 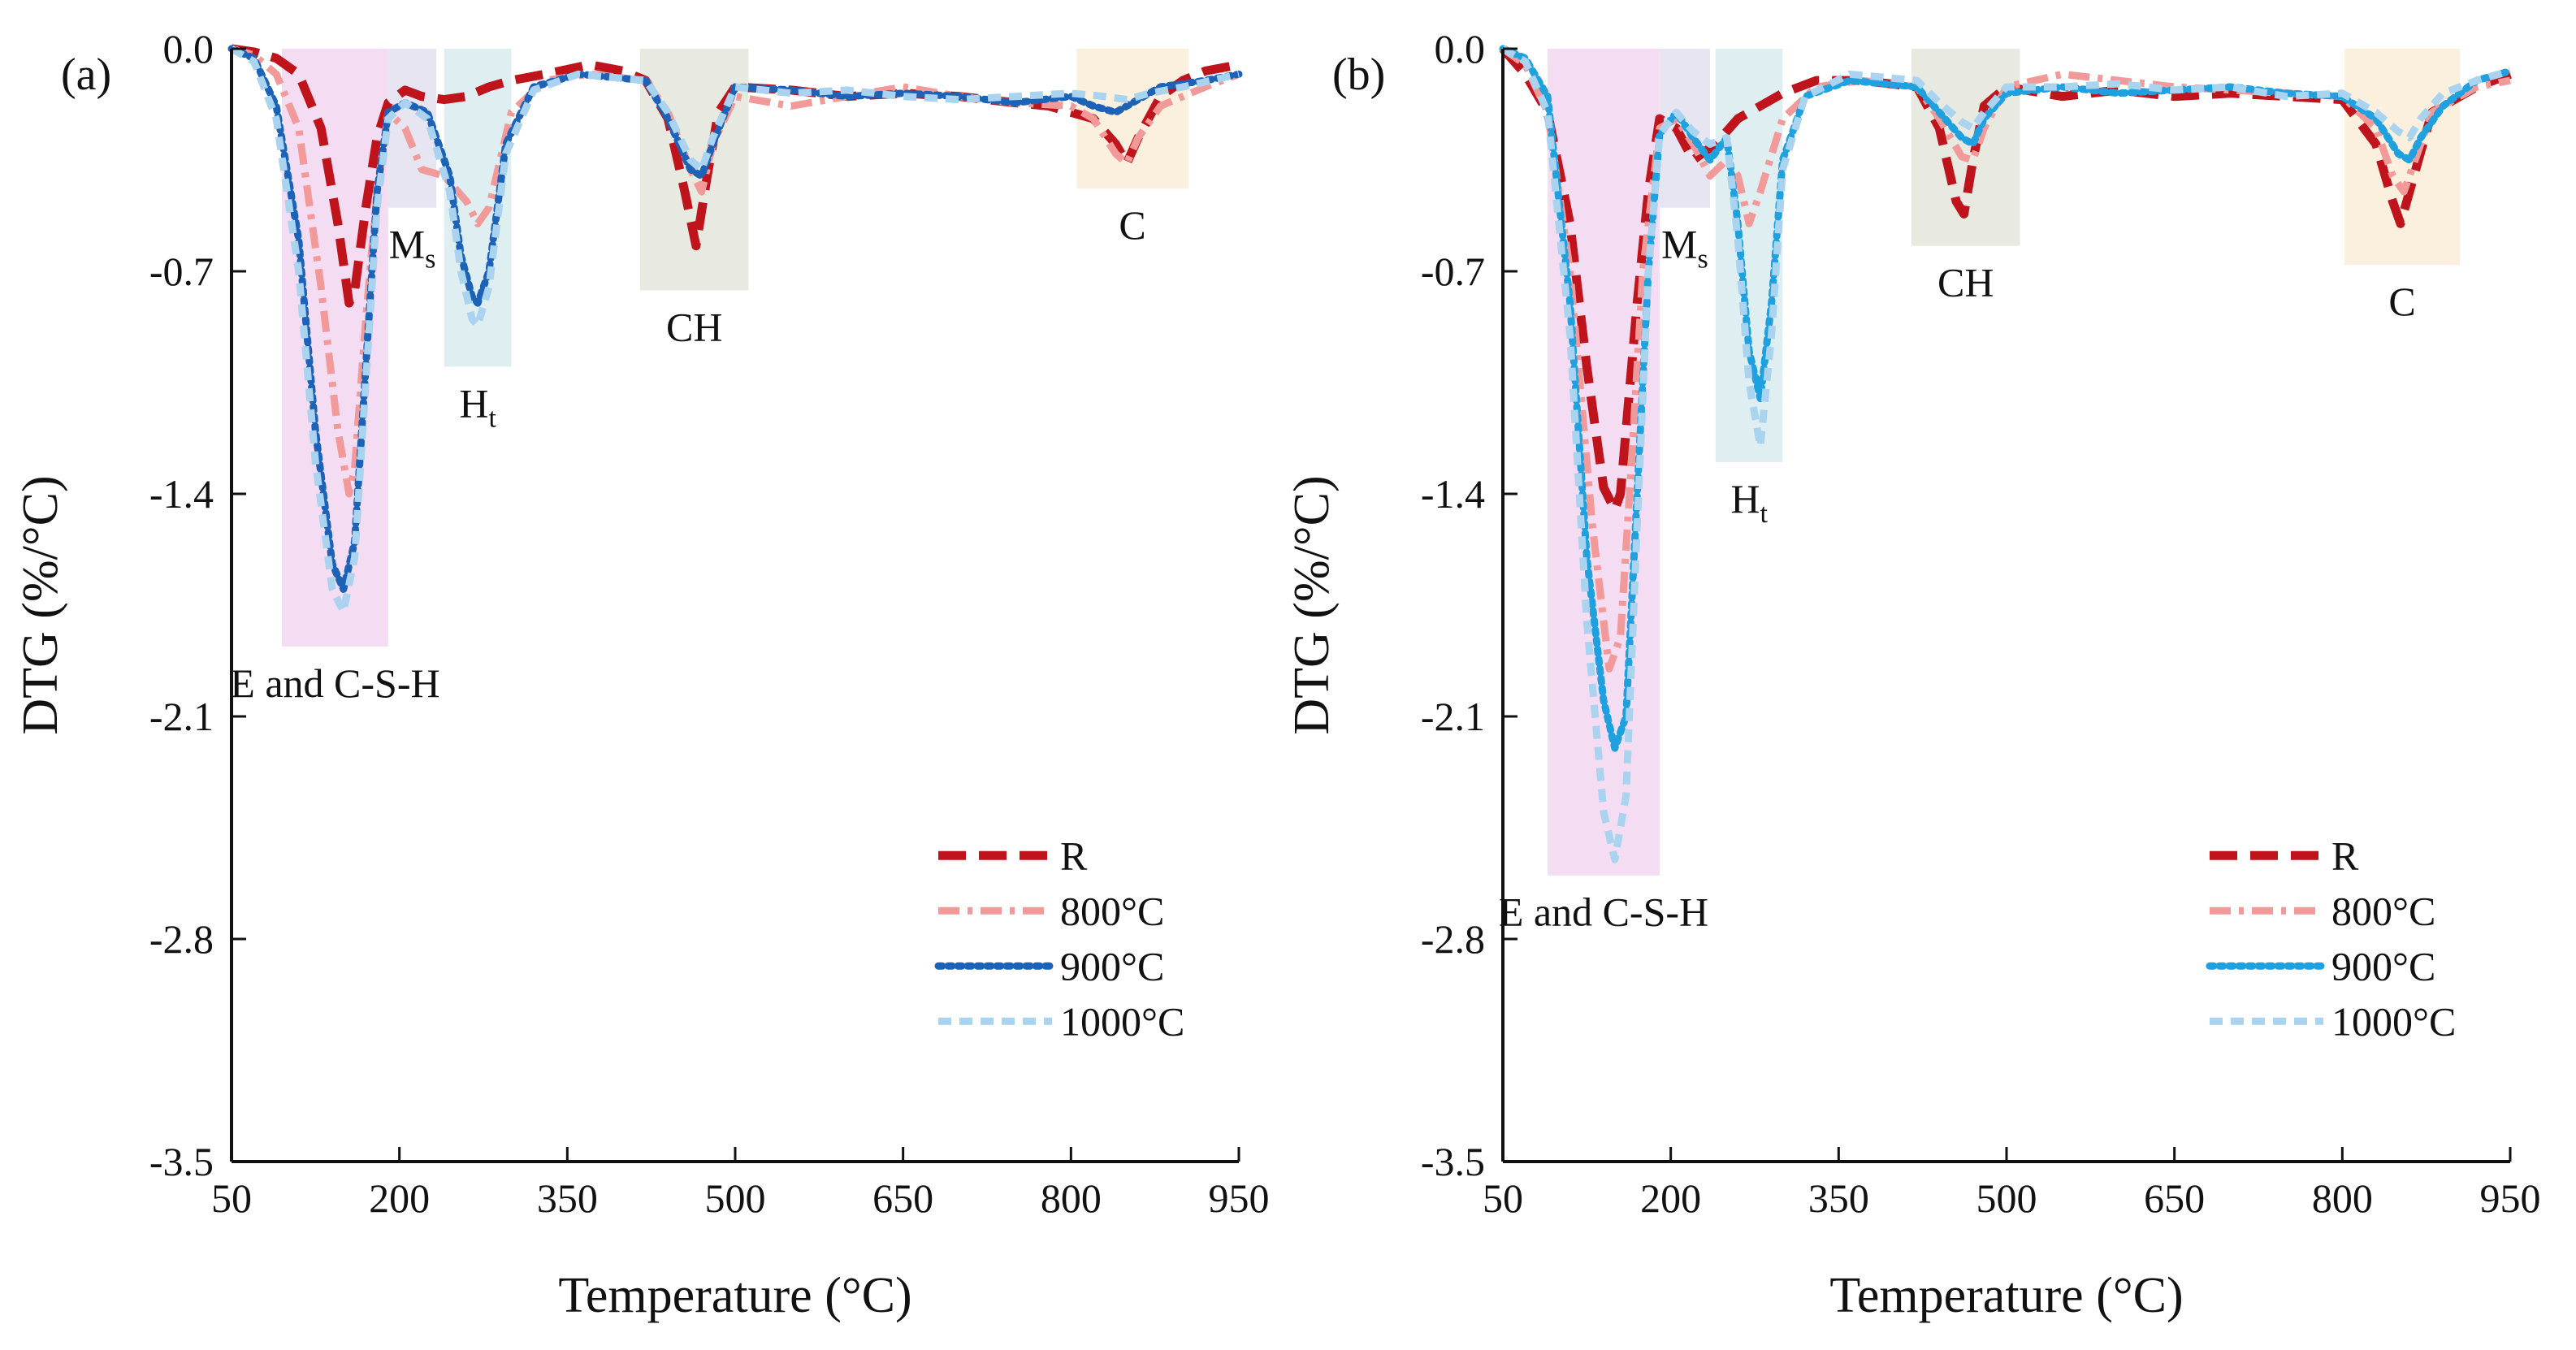 What do you see at coordinates (335, 348) in the screenshot?
I see `band-e-and-c-s-h` at bounding box center [335, 348].